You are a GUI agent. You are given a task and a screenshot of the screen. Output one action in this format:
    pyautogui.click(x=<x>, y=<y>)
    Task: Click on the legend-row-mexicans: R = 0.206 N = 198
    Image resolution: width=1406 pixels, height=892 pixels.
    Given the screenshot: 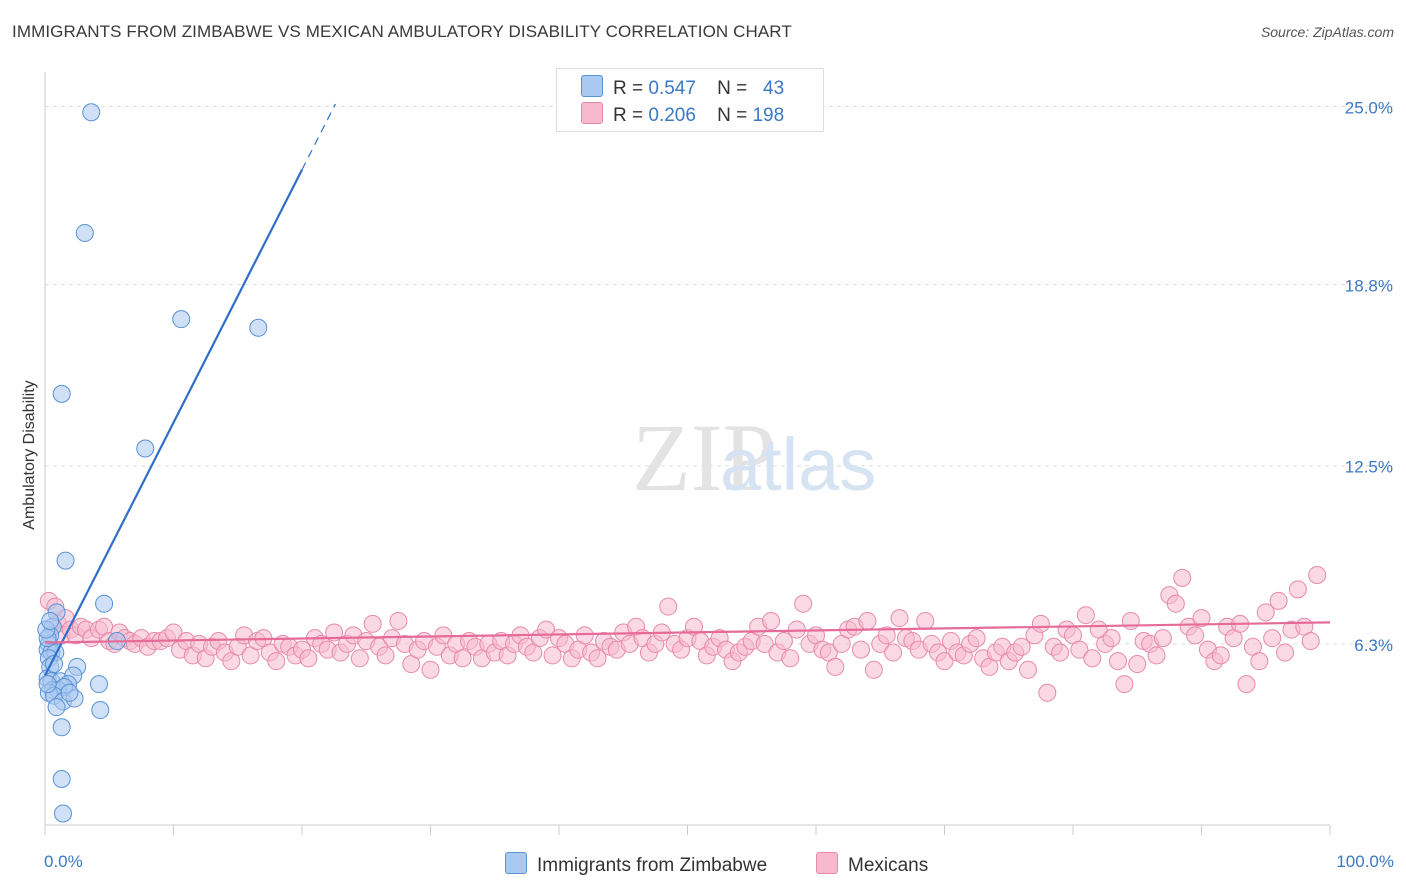 What is the action you would take?
    pyautogui.click(x=682, y=114)
    